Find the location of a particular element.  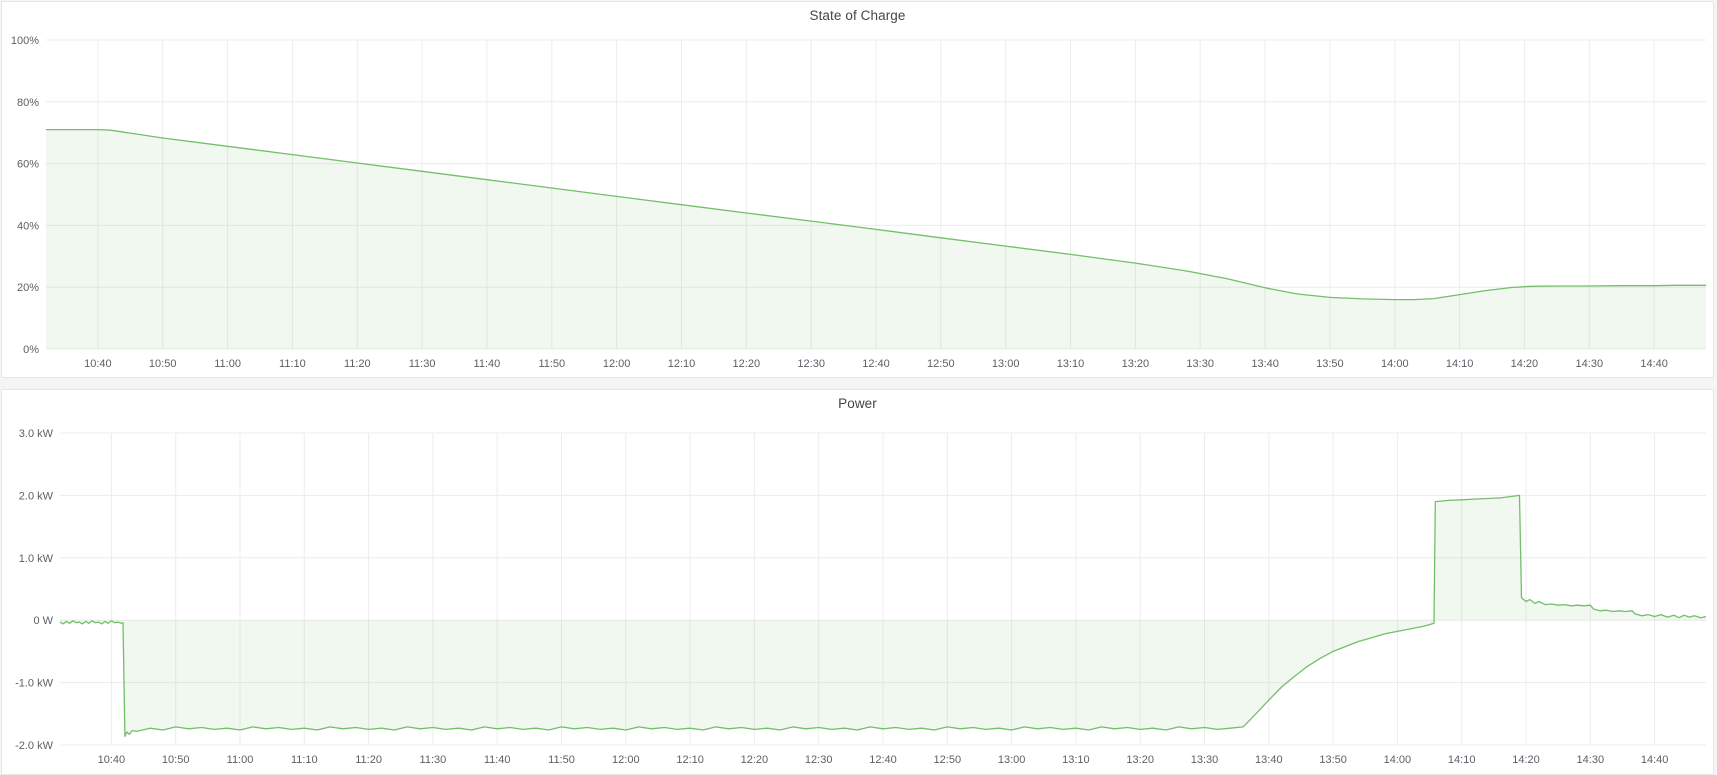

y-tick-label: 3.0 kW is located at coordinates (36, 434).